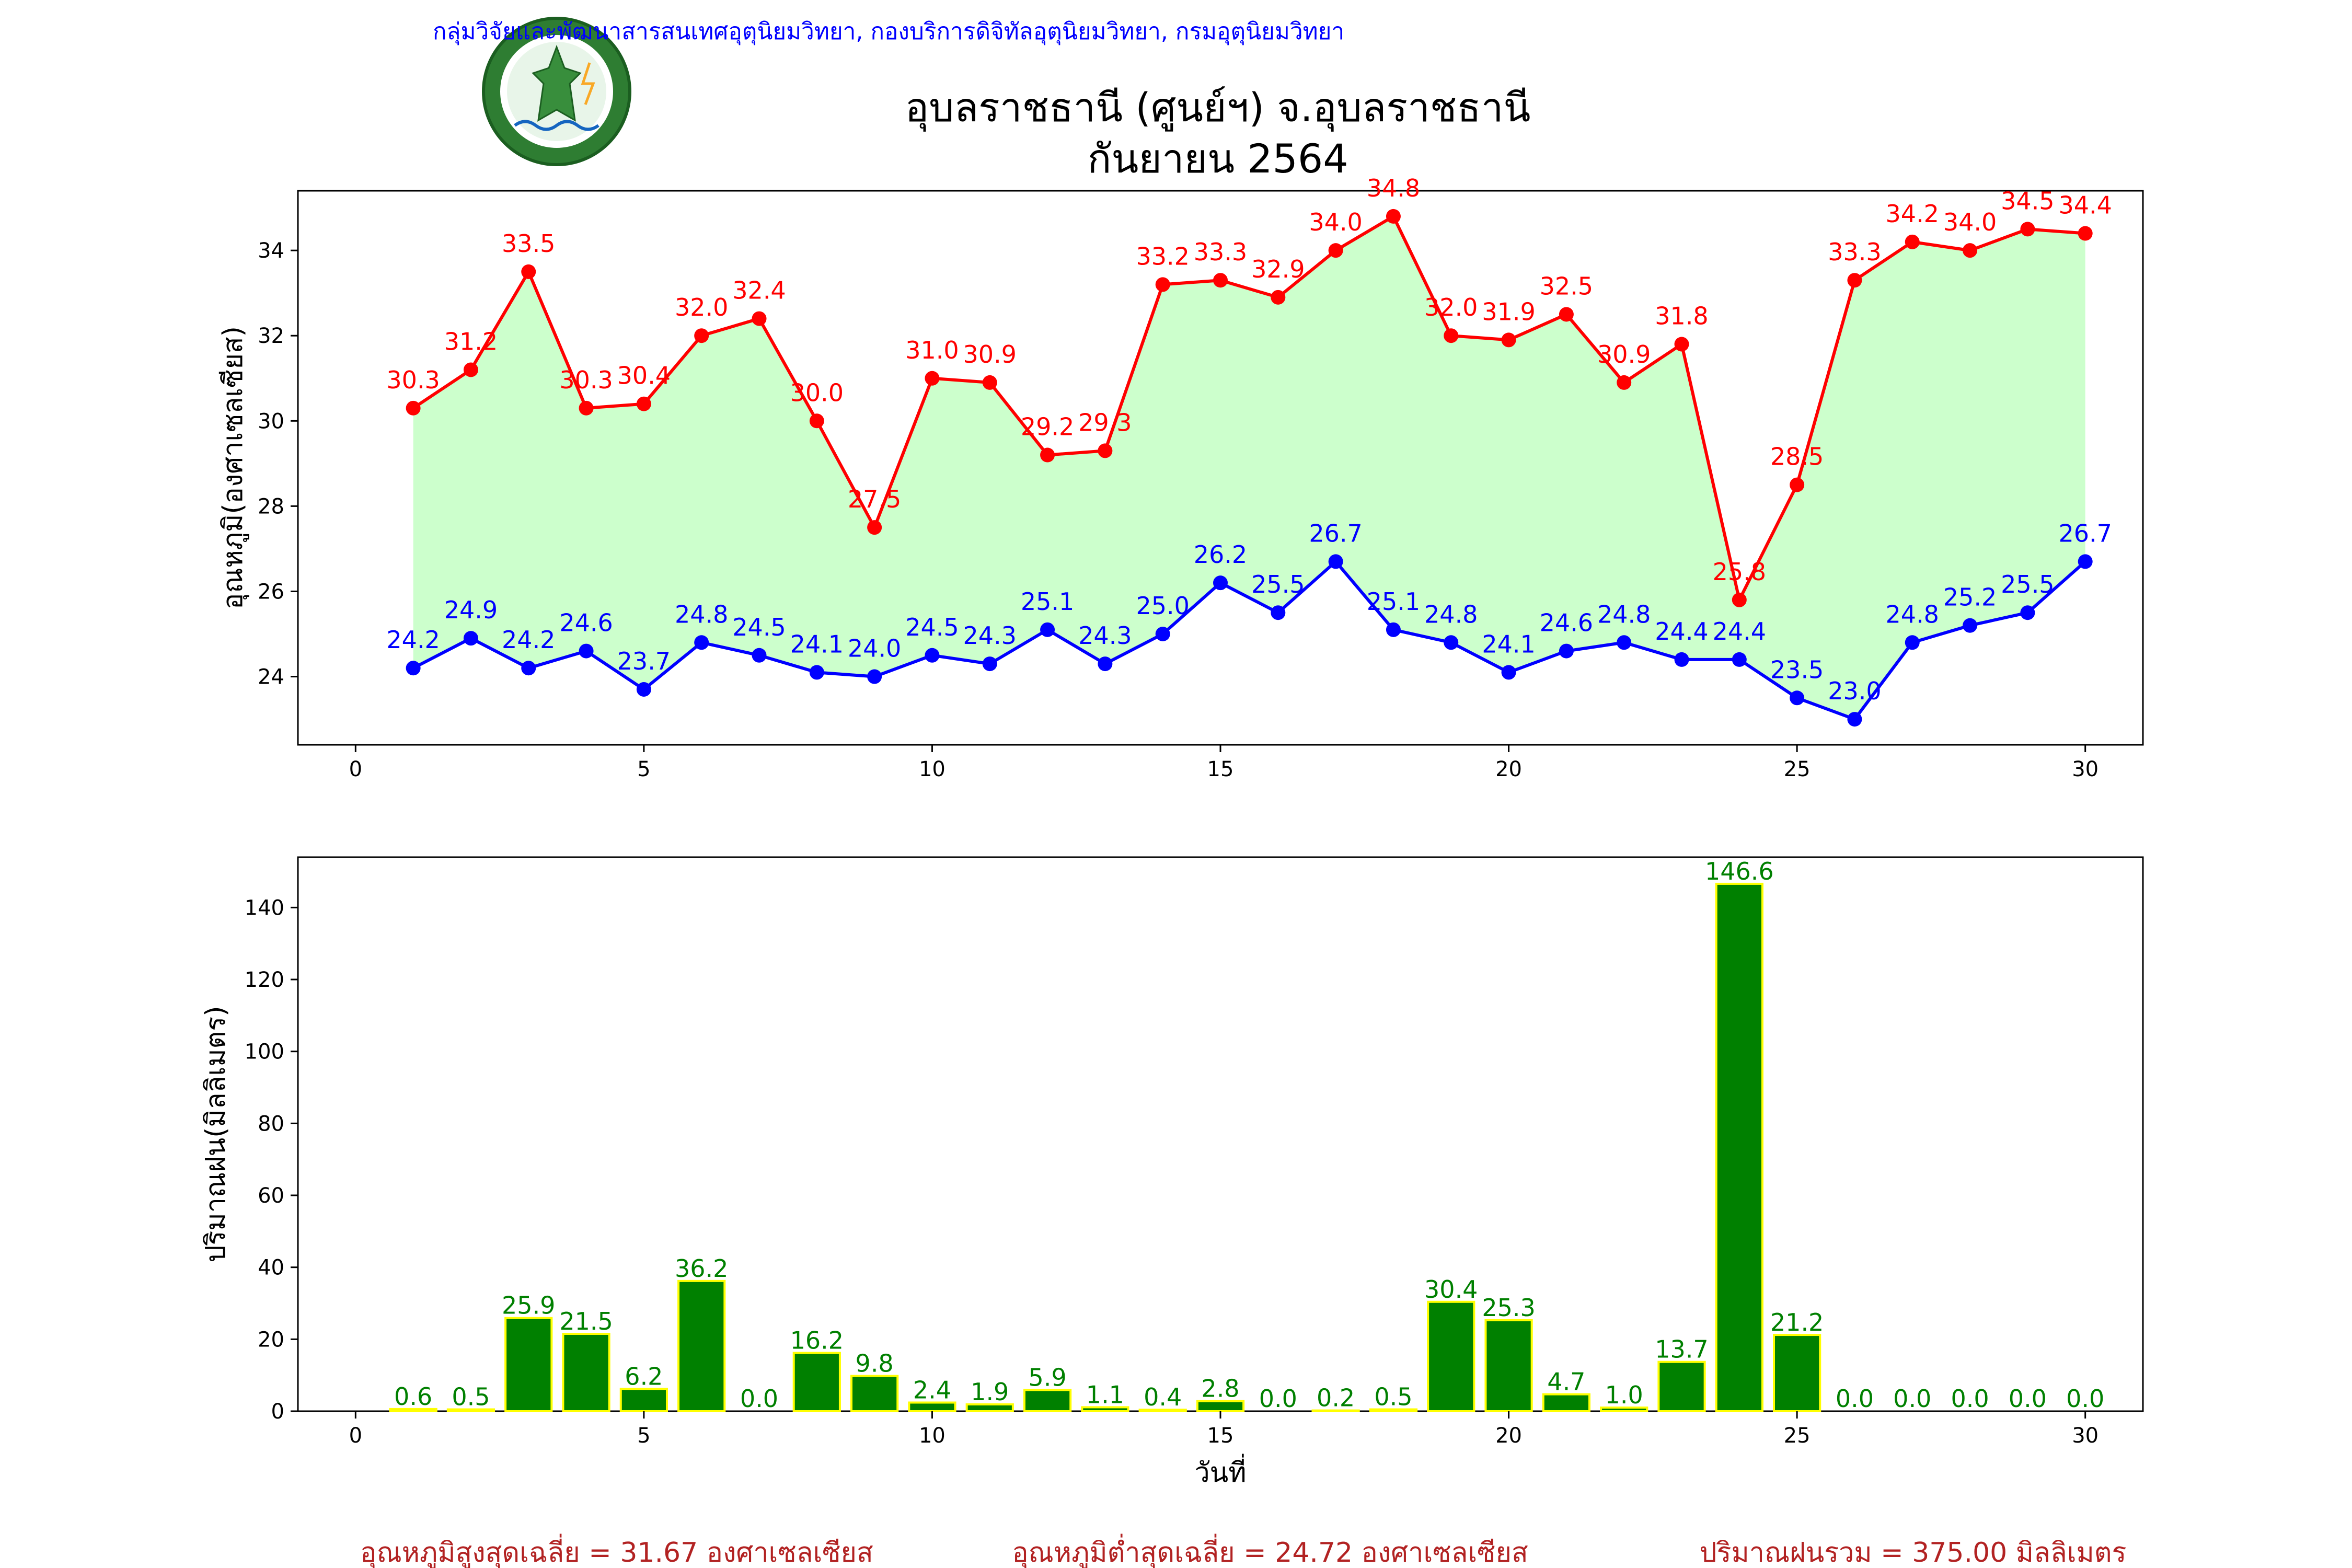 This screenshot has width=2352, height=1568. I want to click on rain-y-axis-label: ปริมาณฝน(มิลลิเมตร), so click(216, 1134).